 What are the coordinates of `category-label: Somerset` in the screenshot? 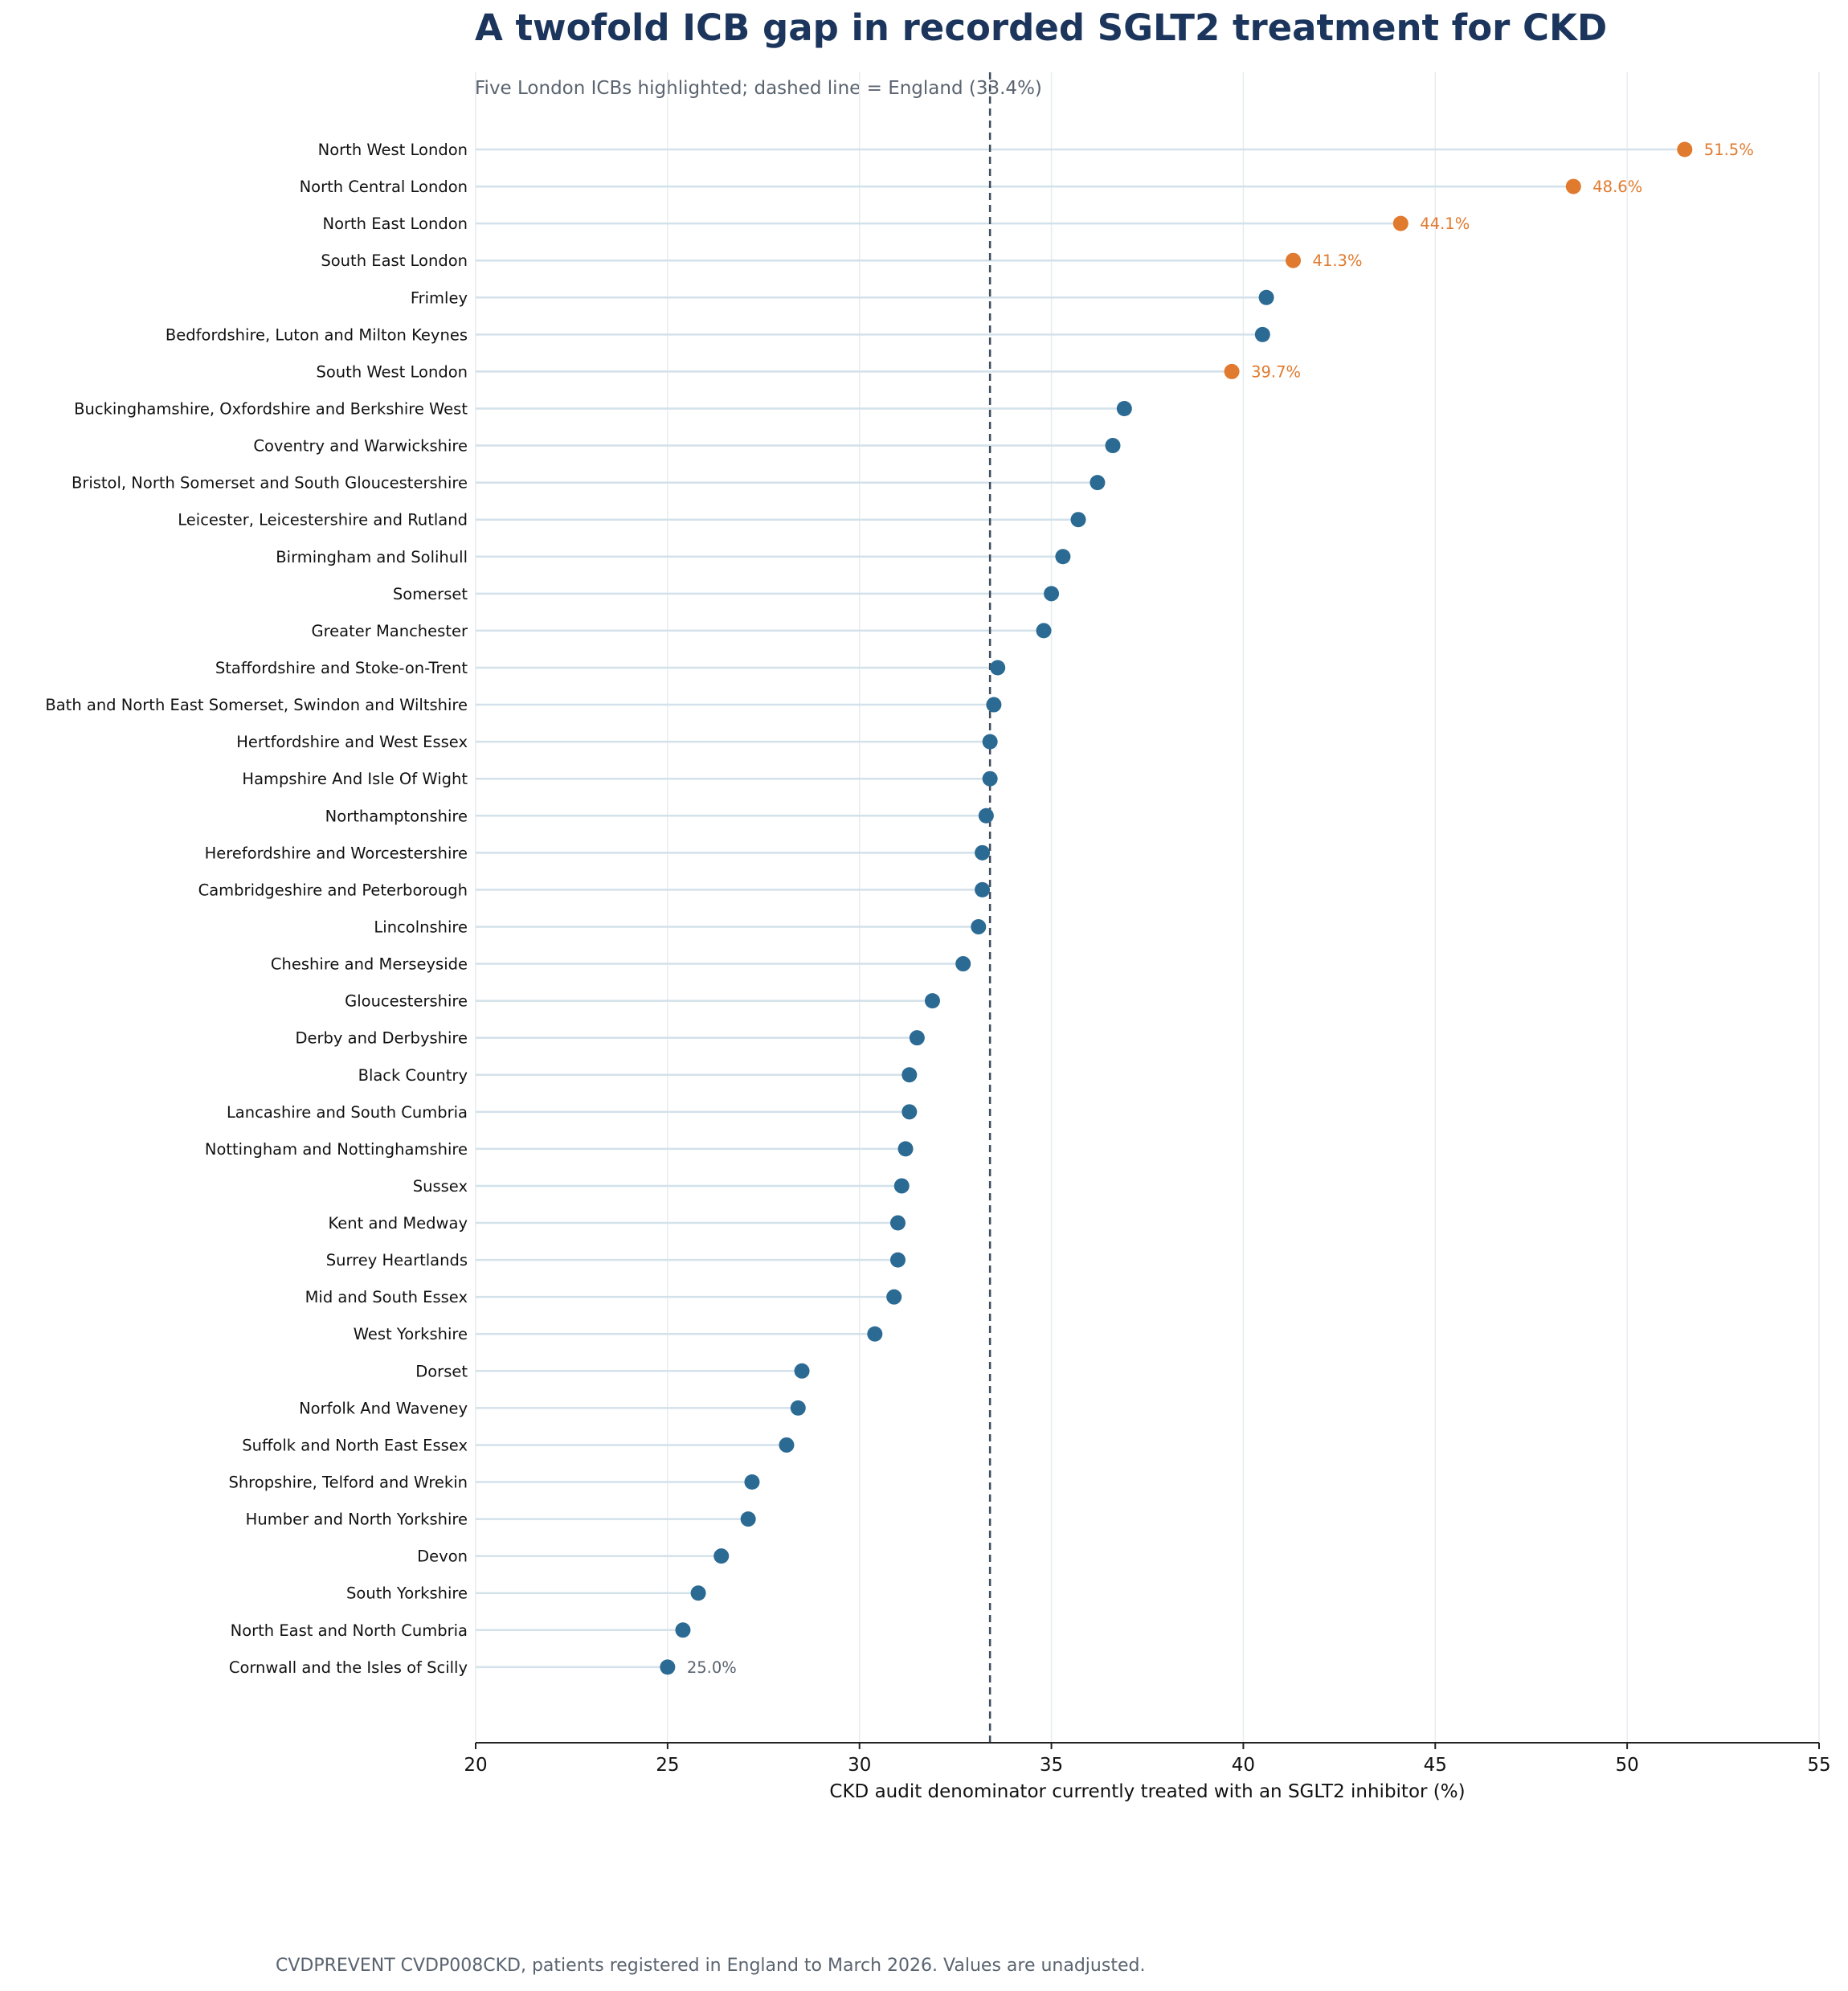 It's located at (431, 594).